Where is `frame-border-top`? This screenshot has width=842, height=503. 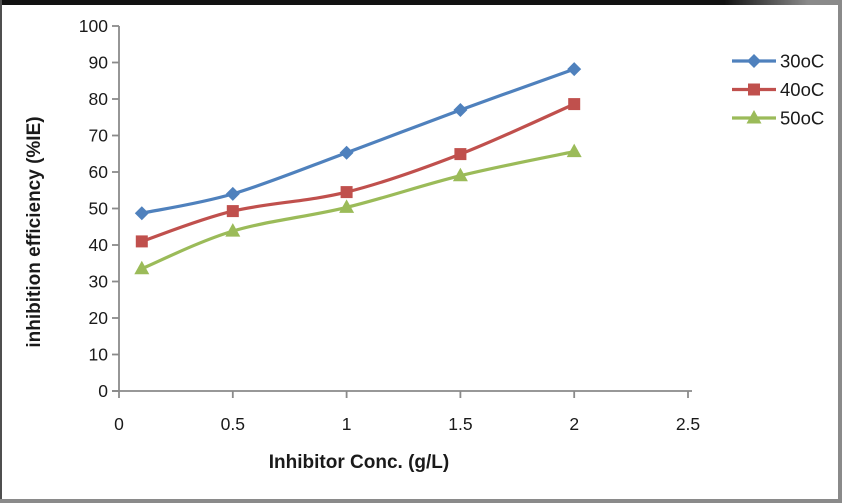 frame-border-top is located at coordinates (421, 2).